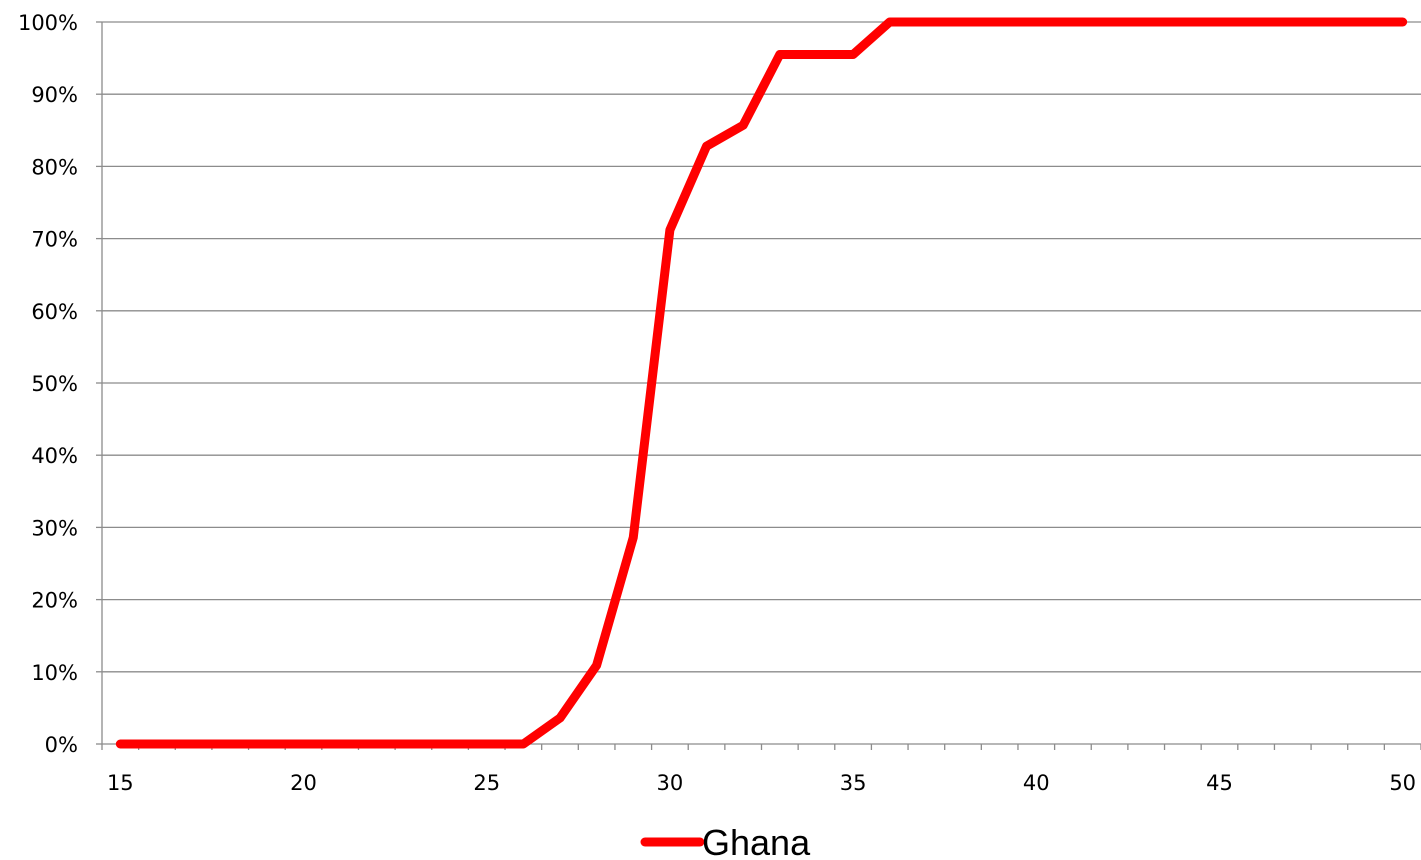  I want to click on x-tick-label: 25, so click(486, 783).